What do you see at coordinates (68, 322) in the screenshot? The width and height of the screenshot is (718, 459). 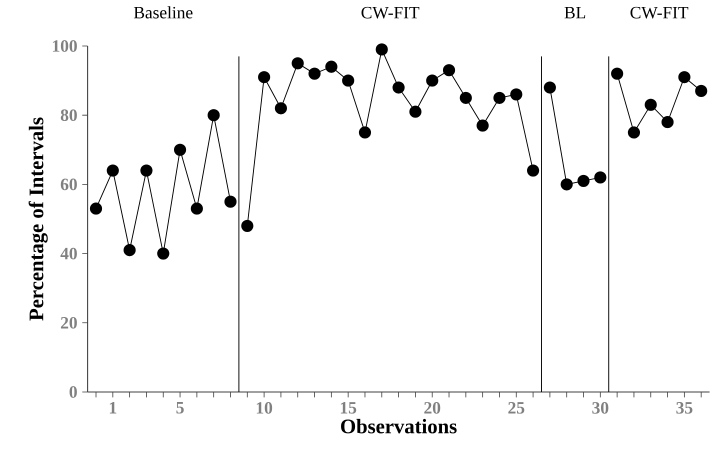 I see `y-tick-label: 20` at bounding box center [68, 322].